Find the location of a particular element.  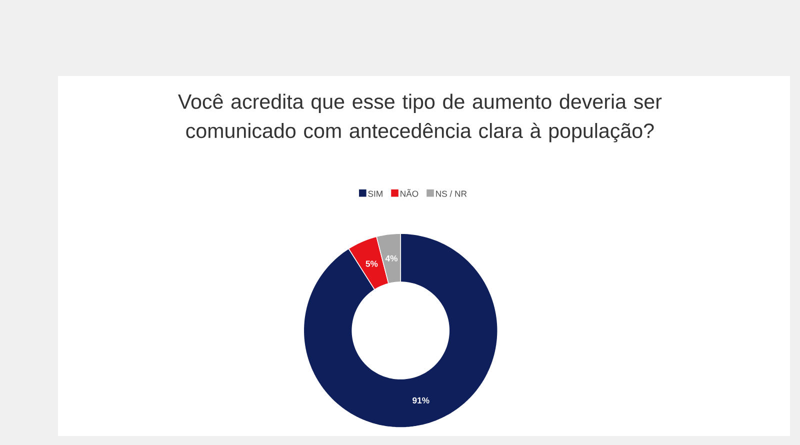

data-label: 5% is located at coordinates (372, 263).